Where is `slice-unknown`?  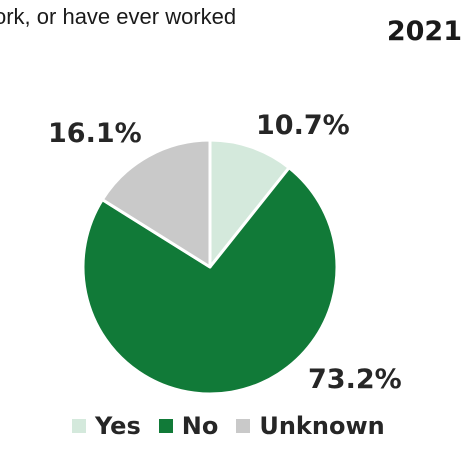
slice-unknown is located at coordinates (156, 203).